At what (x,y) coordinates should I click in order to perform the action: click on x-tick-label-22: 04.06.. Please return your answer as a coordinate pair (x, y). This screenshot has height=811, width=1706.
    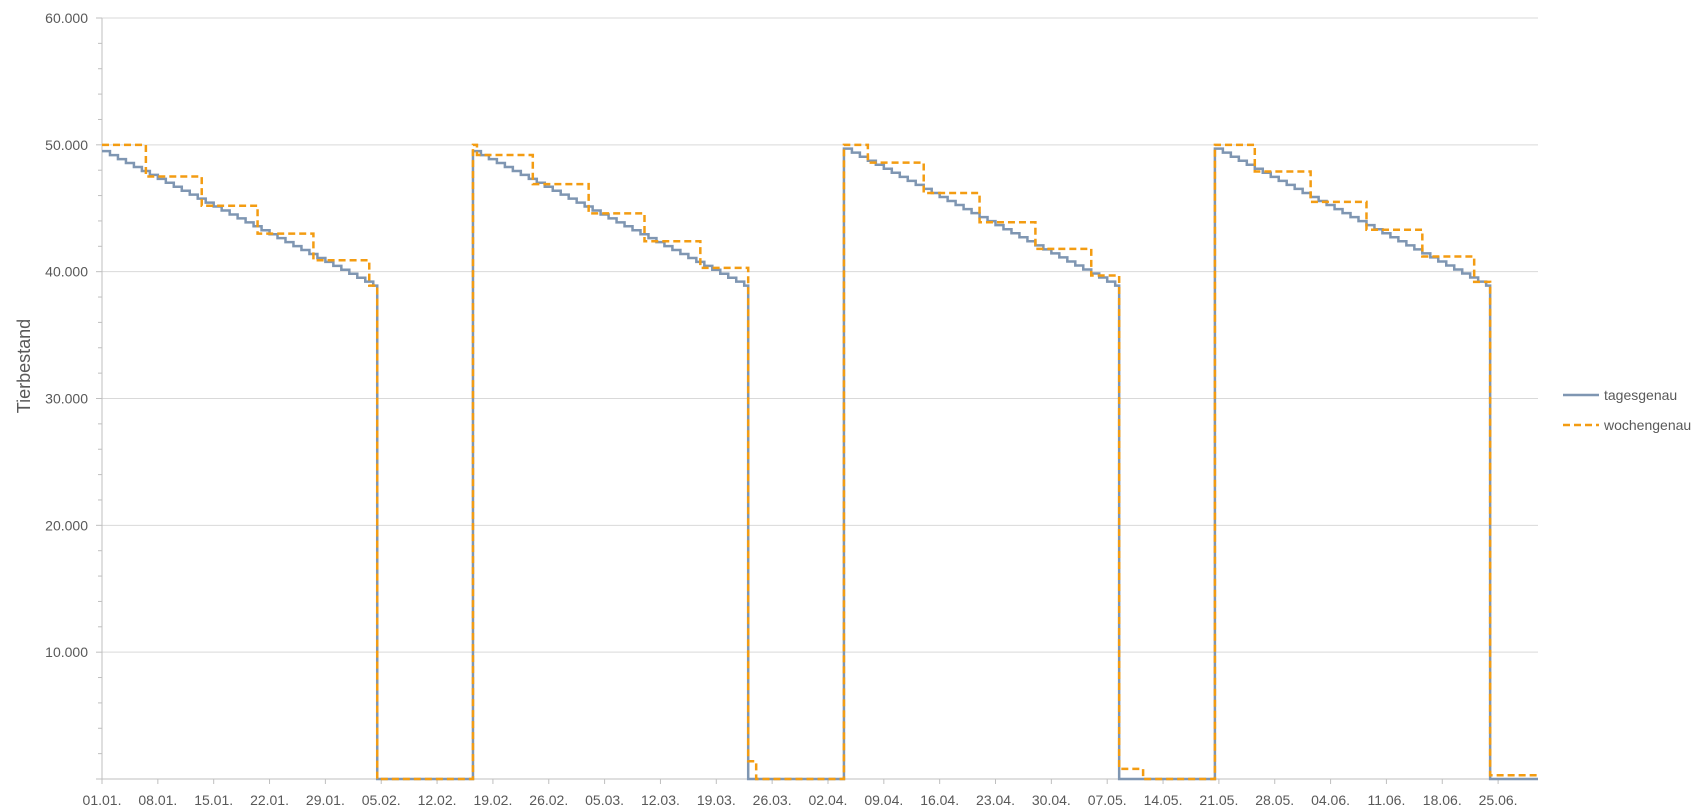
    Looking at the image, I should click on (1330, 800).